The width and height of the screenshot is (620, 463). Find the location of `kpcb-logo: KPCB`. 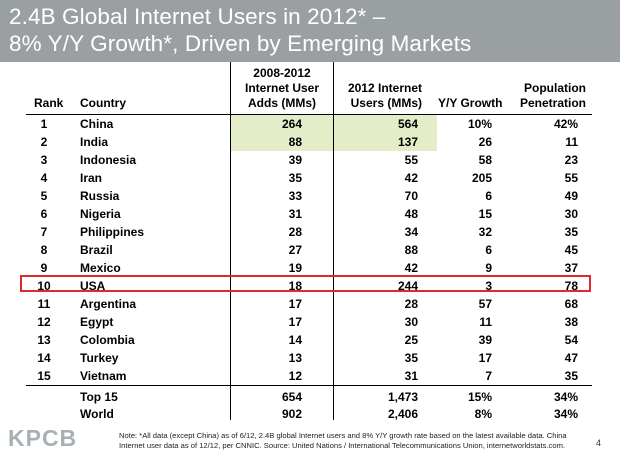

kpcb-logo: KPCB is located at coordinates (43, 438).